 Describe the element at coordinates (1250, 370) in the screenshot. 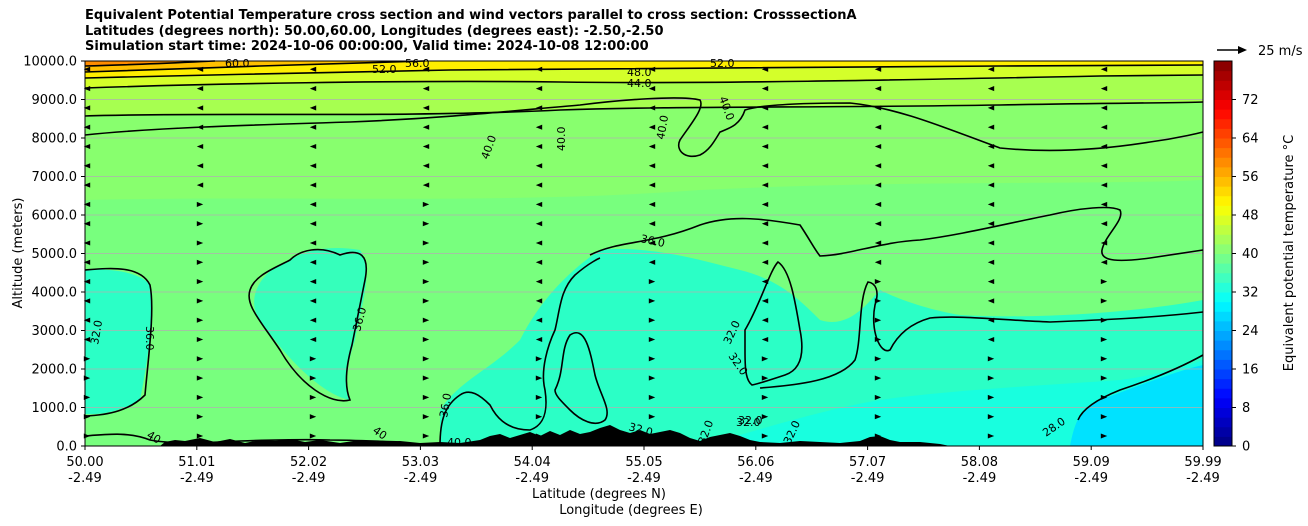

I see `colorbar-tick-label: 16` at that location.